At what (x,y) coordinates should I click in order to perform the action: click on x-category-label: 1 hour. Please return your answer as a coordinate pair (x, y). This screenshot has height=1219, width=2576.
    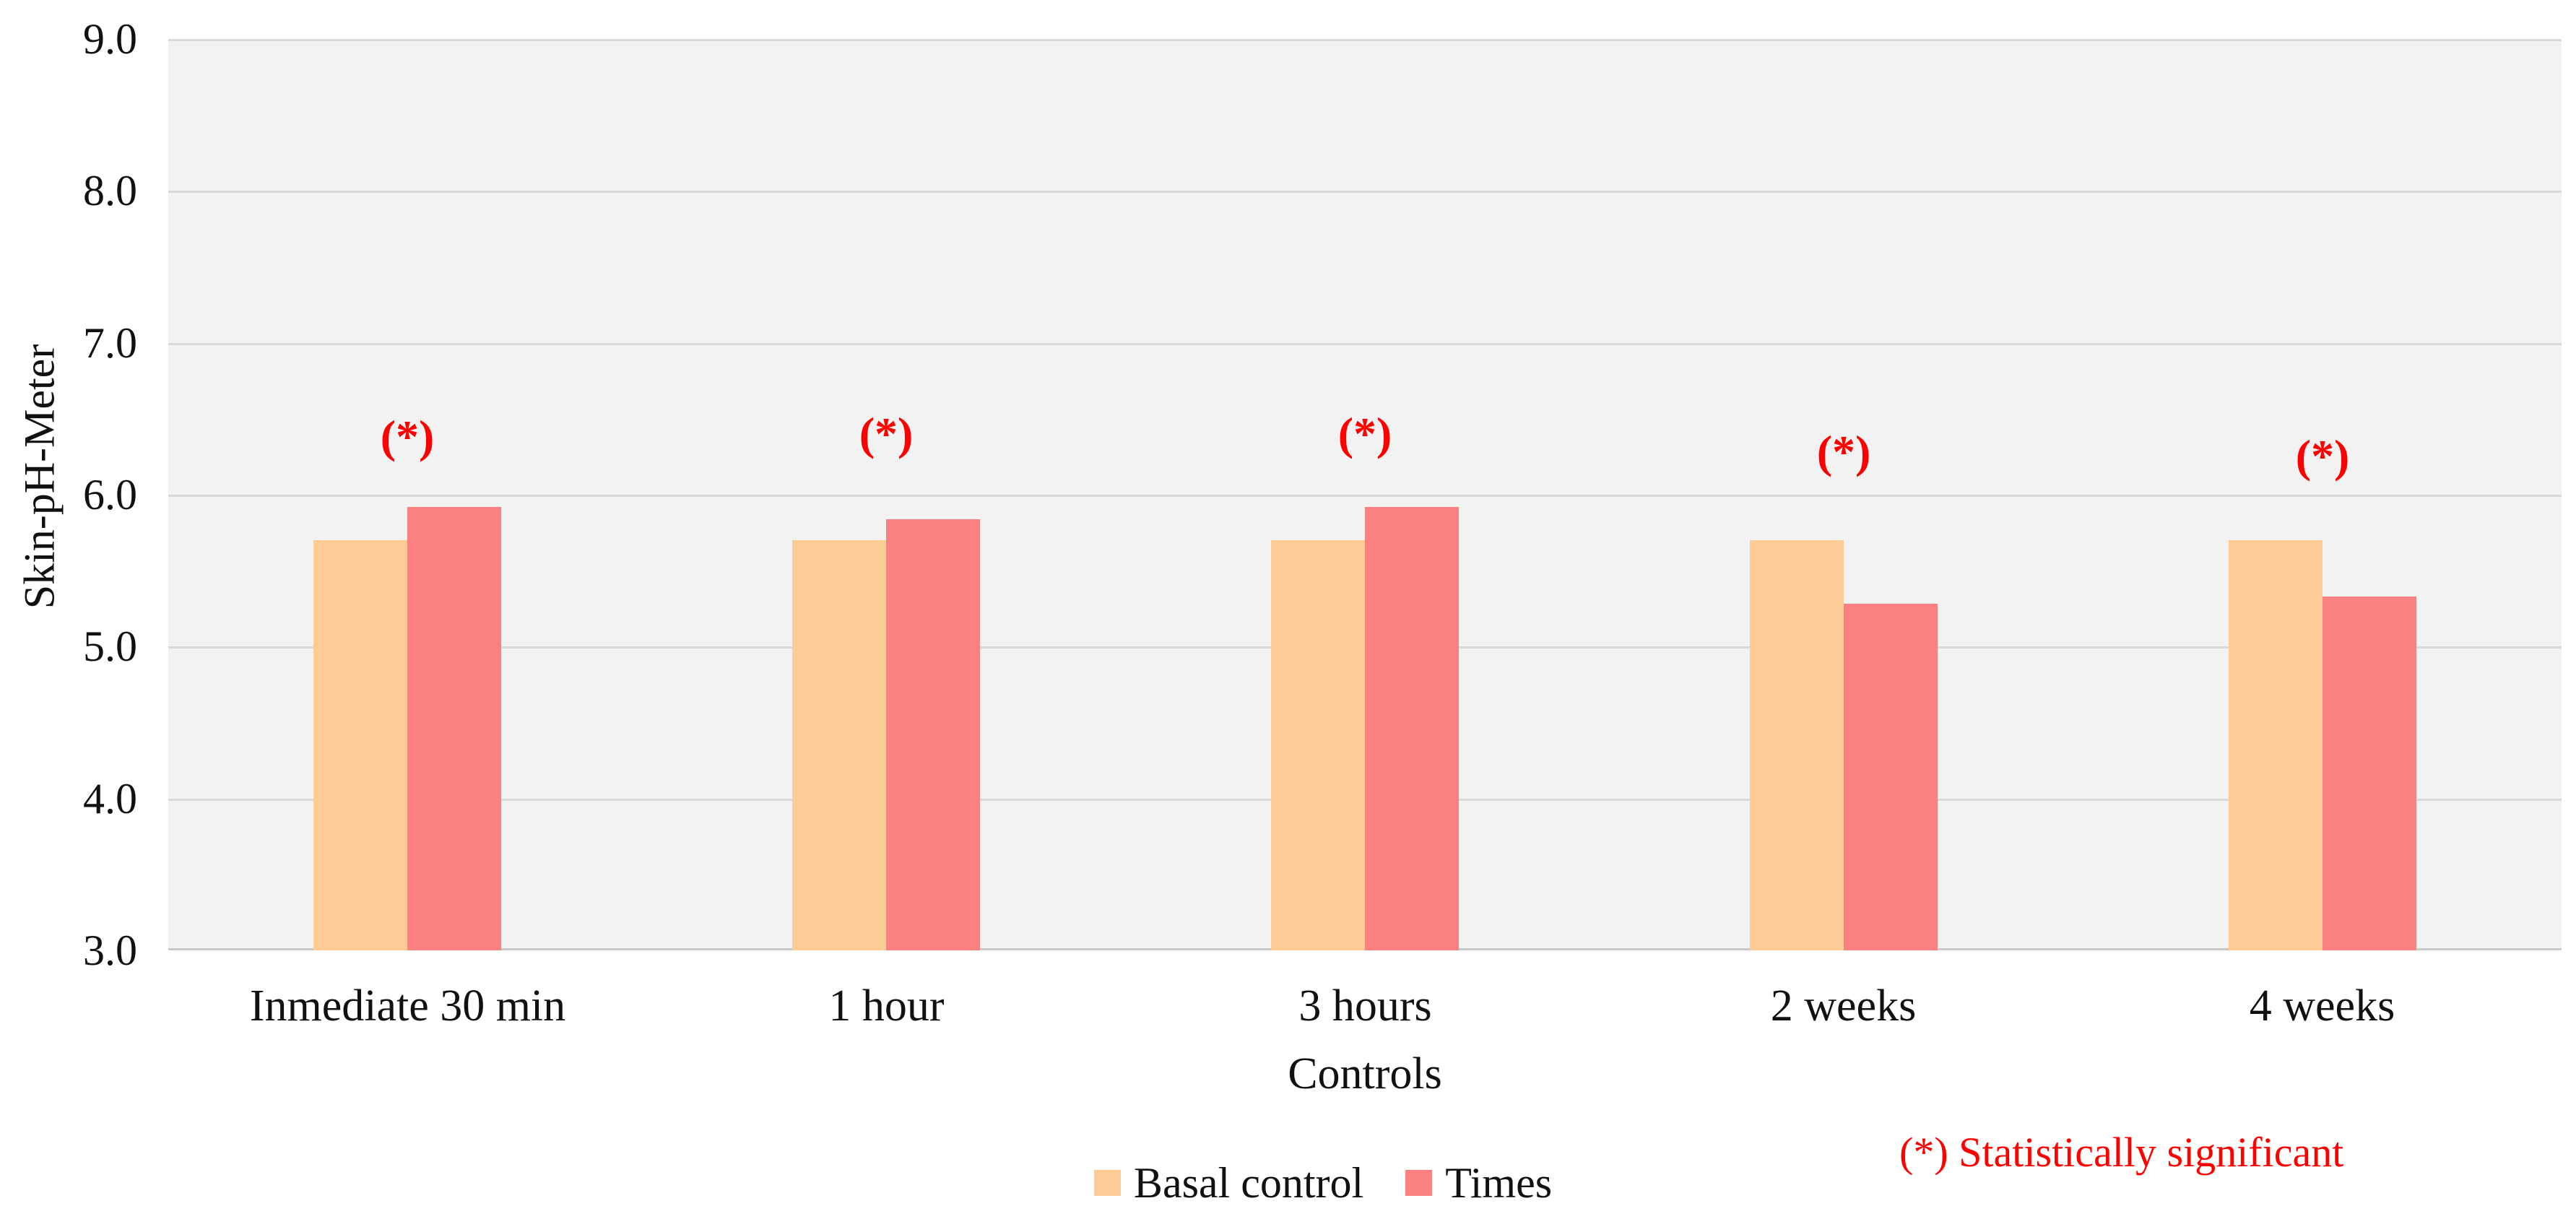
    Looking at the image, I should click on (886, 1006).